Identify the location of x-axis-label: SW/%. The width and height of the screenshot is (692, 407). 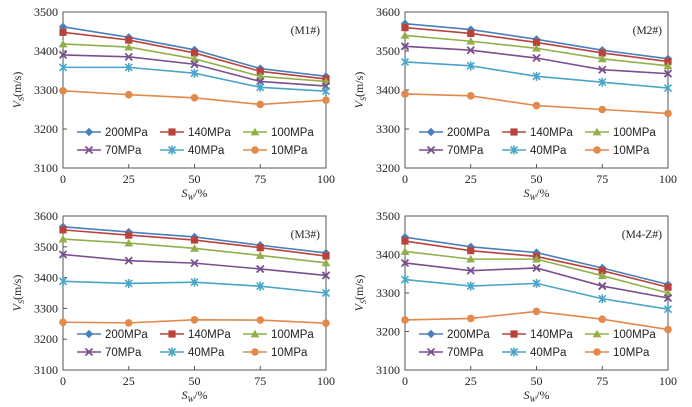
(536, 396).